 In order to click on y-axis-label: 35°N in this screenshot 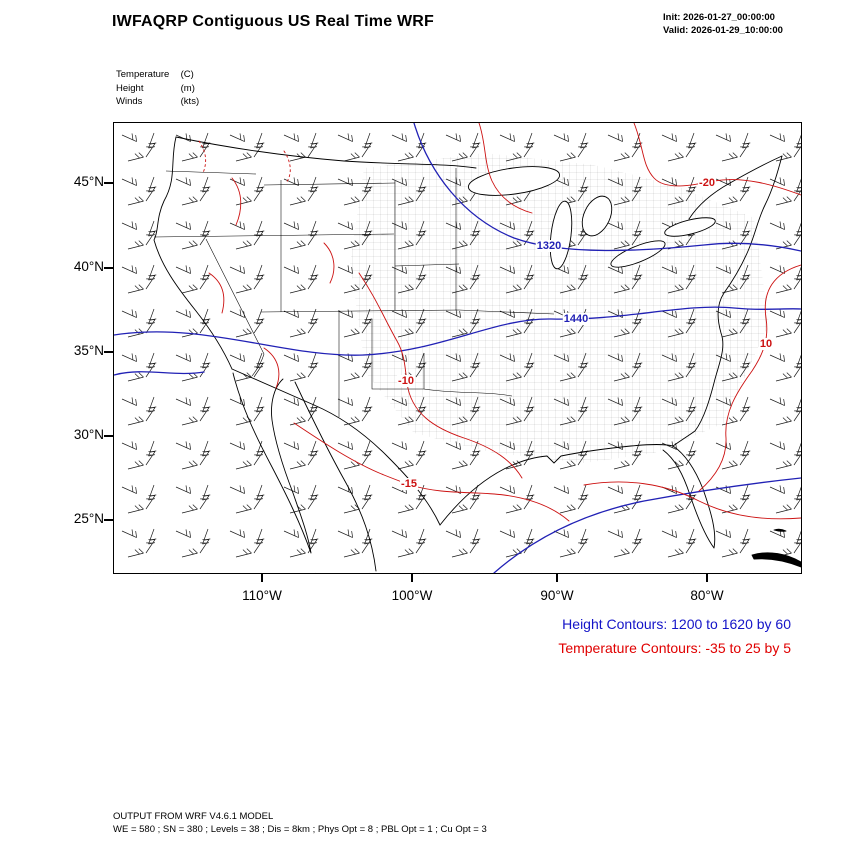, I will do `click(88, 350)`.